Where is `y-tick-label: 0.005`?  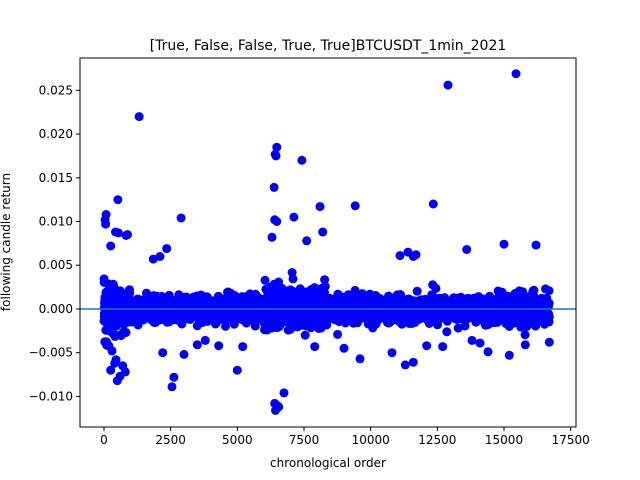
y-tick-label: 0.005 is located at coordinates (56, 265).